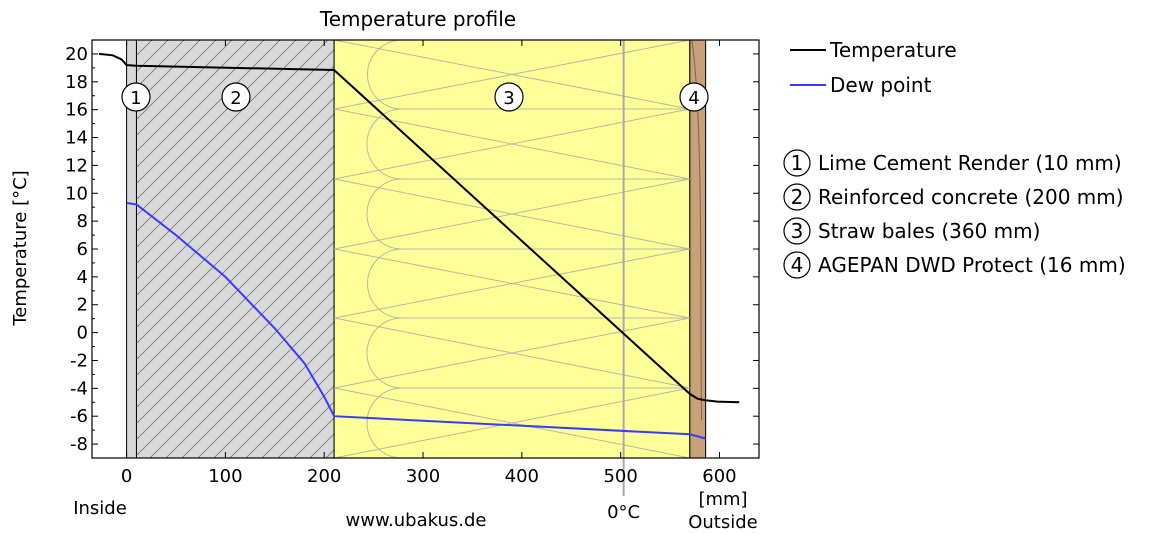  I want to click on legend-layer-1-number: 1, so click(797, 163).